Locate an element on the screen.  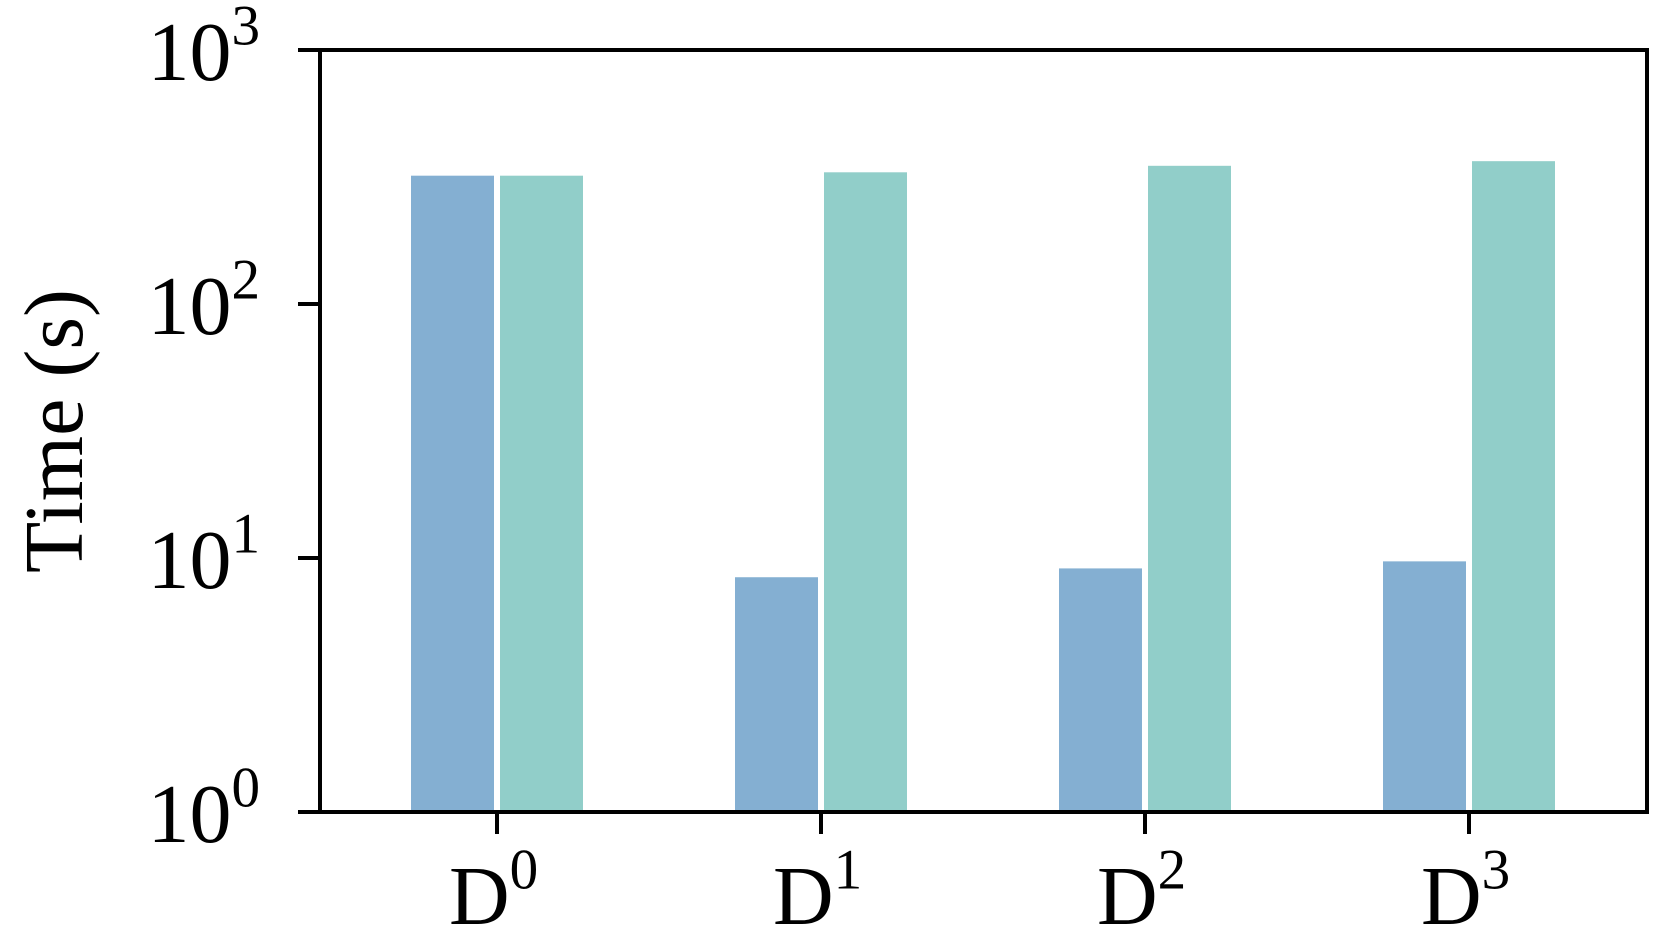
x-tick-label-0-base: D is located at coordinates (479, 892).